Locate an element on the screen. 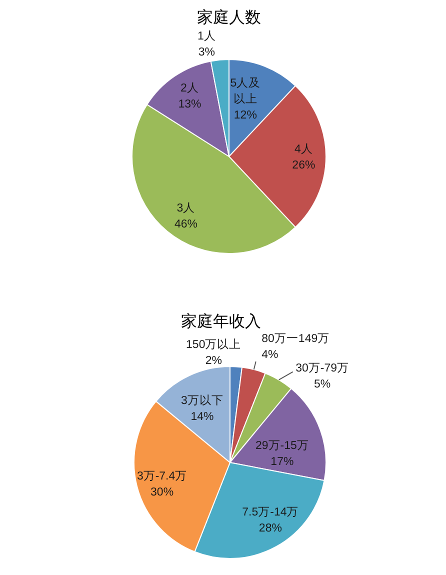 The width and height of the screenshot is (446, 575). data-label: 14% is located at coordinates (202, 416).